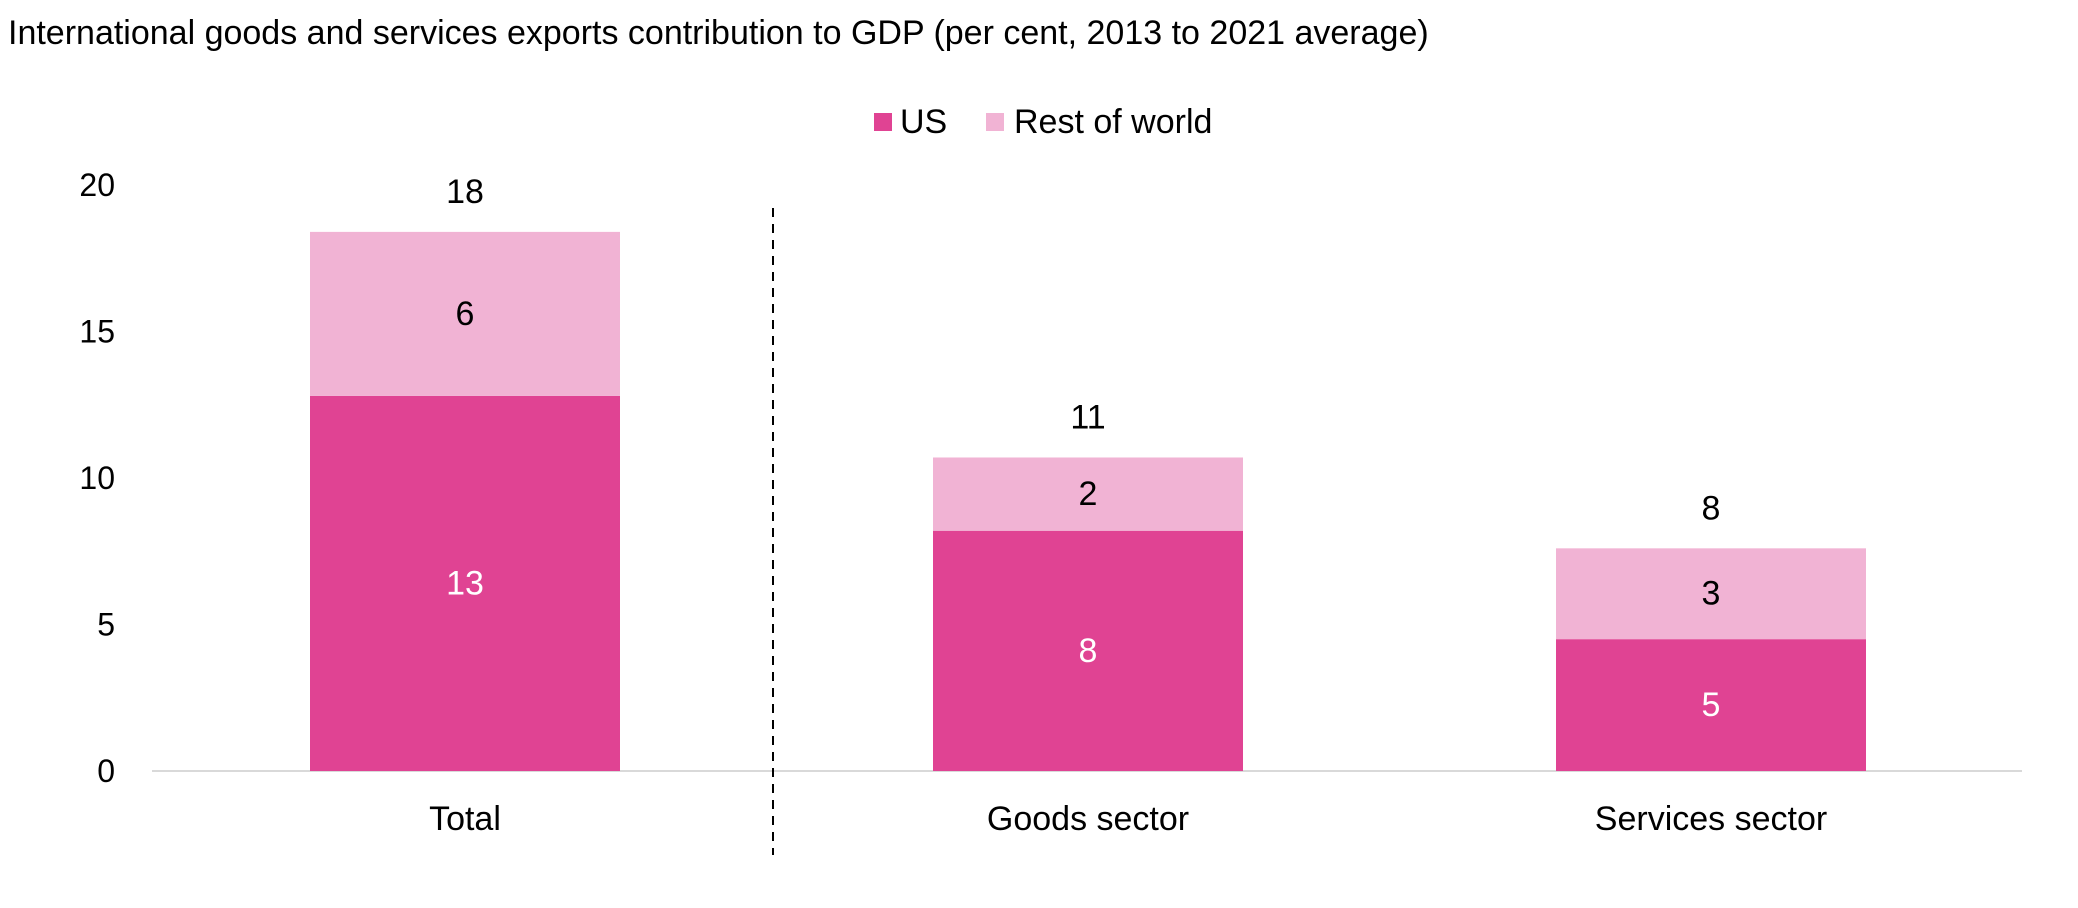  What do you see at coordinates (1711, 819) in the screenshot?
I see `x-tick-label-services-sector: Services sector` at bounding box center [1711, 819].